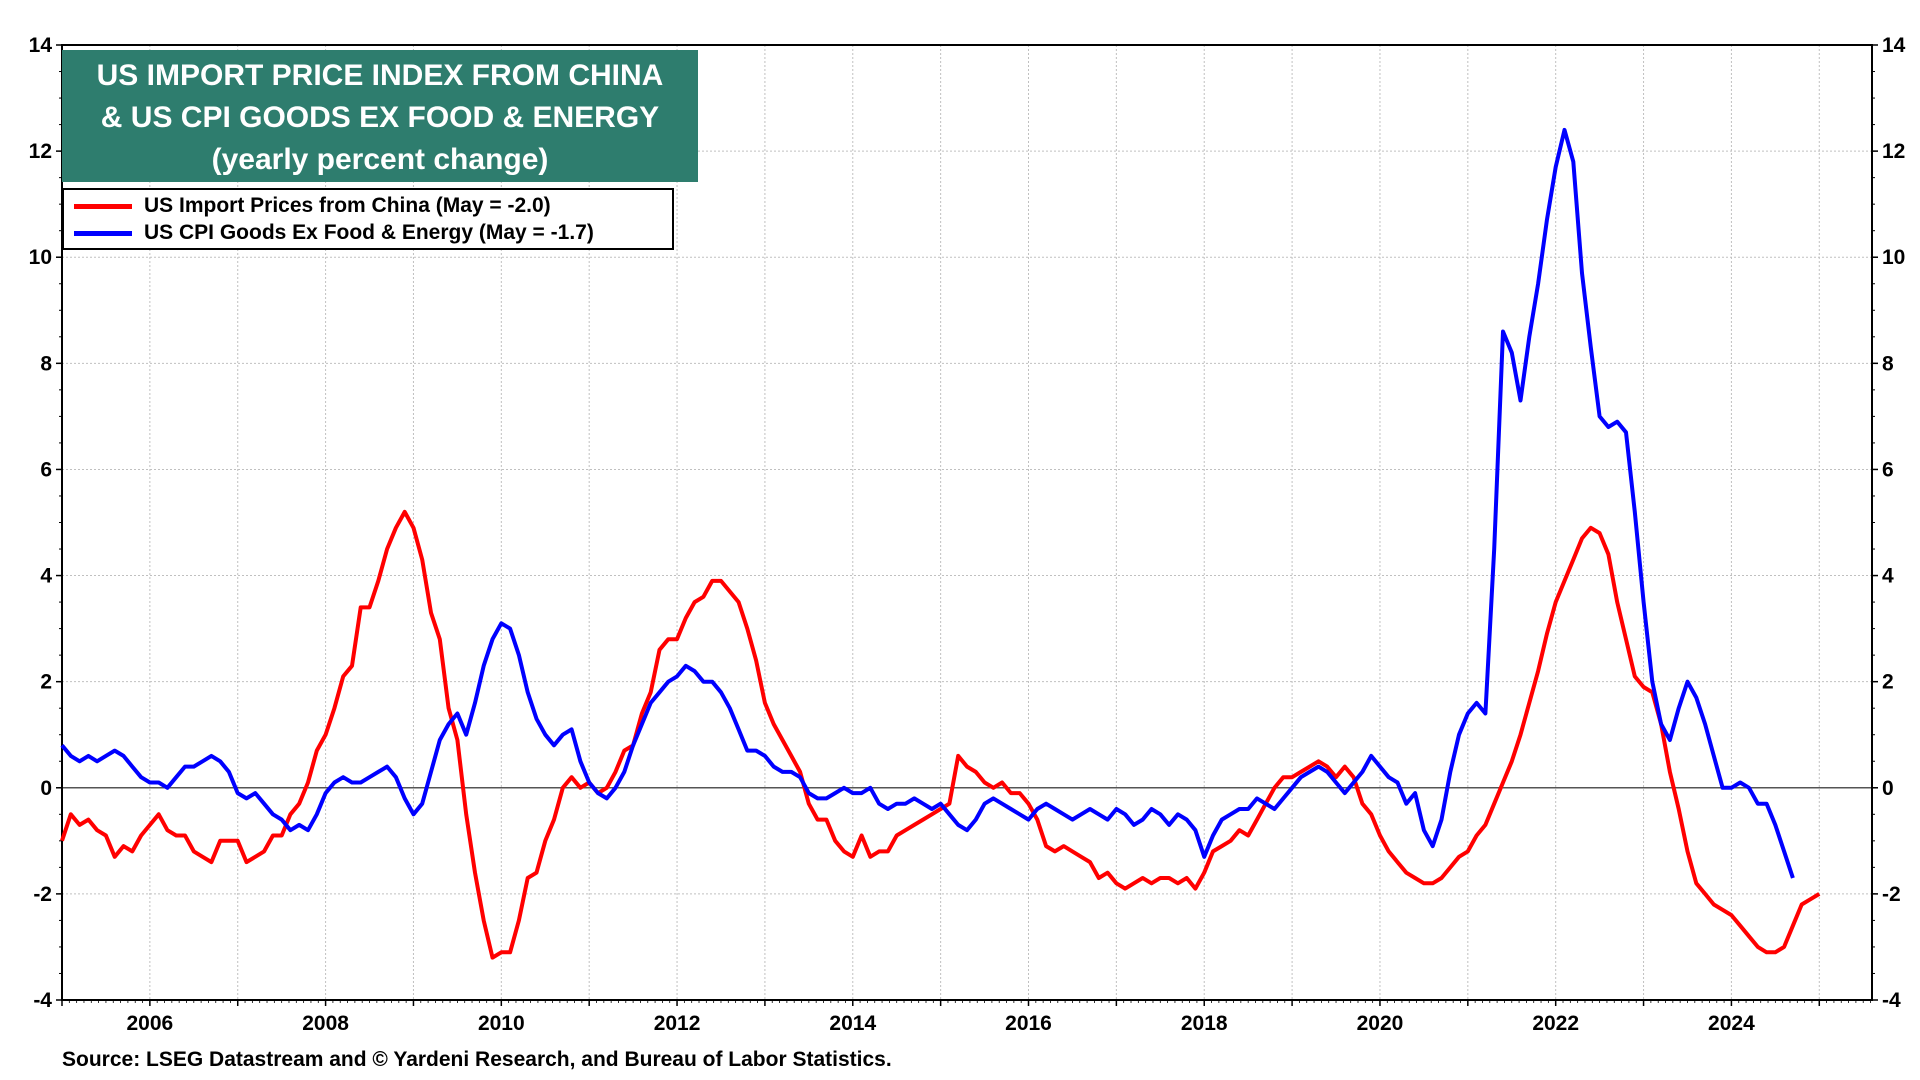 The image size is (1920, 1080). Describe the element at coordinates (46, 788) in the screenshot. I see `y-tick-label-left: 0` at that location.